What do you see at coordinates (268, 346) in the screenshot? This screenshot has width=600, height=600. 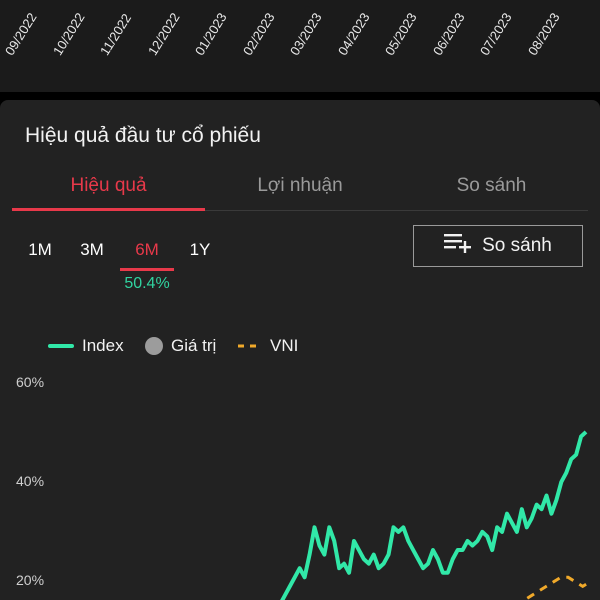 I see `legend-vni: VNI` at bounding box center [268, 346].